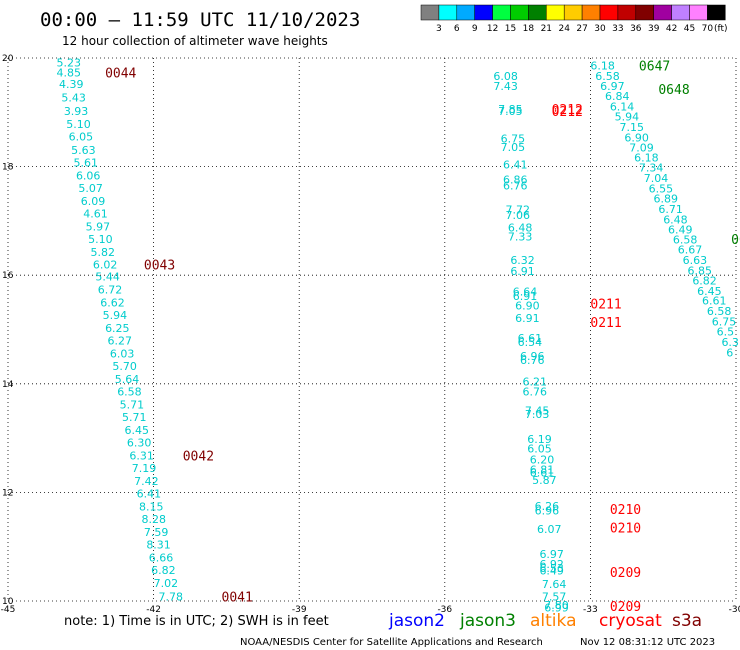 The image size is (740, 650). What do you see at coordinates (122, 353) in the screenshot?
I see `wave-height-value: 6.03` at bounding box center [122, 353].